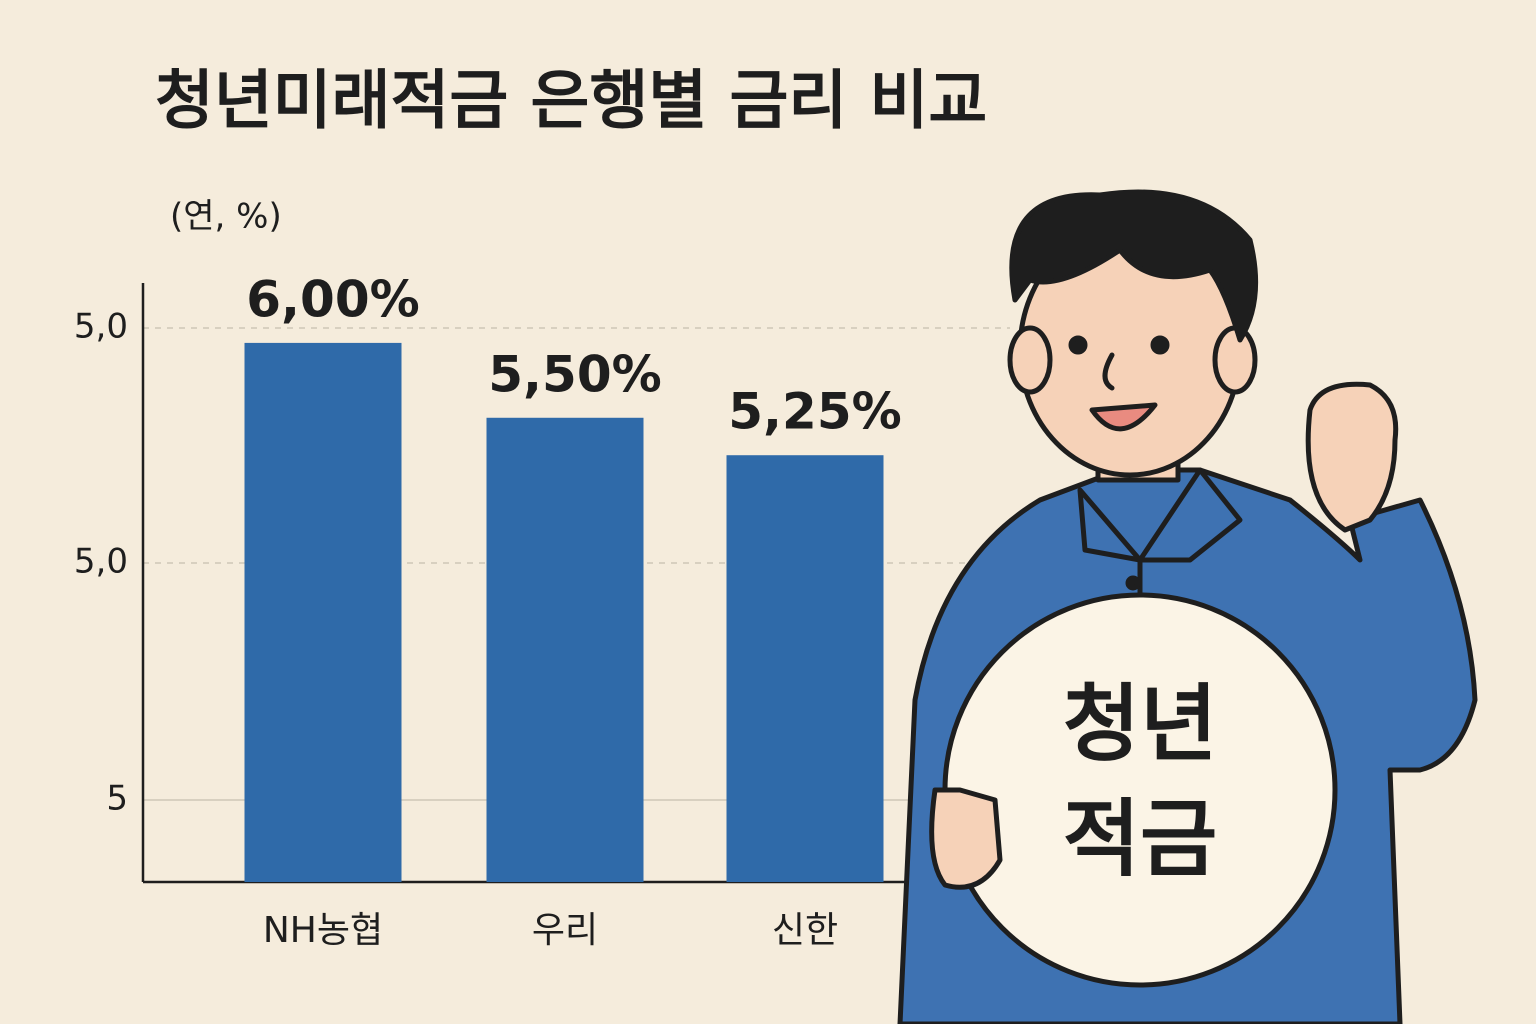 This screenshot has width=1536, height=1024. I want to click on value-label: 5,25%, so click(814, 412).